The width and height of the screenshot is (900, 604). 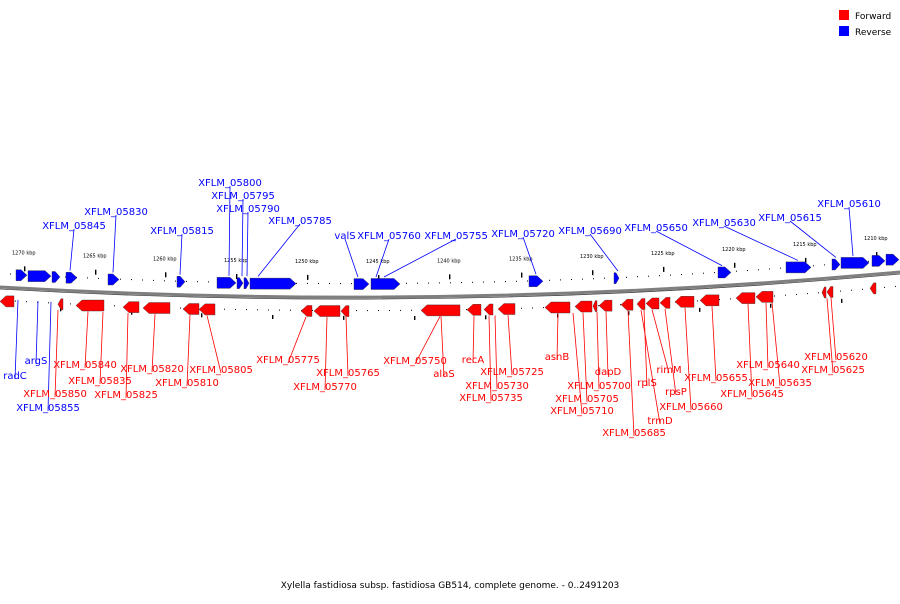 I want to click on tick-label: 1230 kbp, so click(x=592, y=257).